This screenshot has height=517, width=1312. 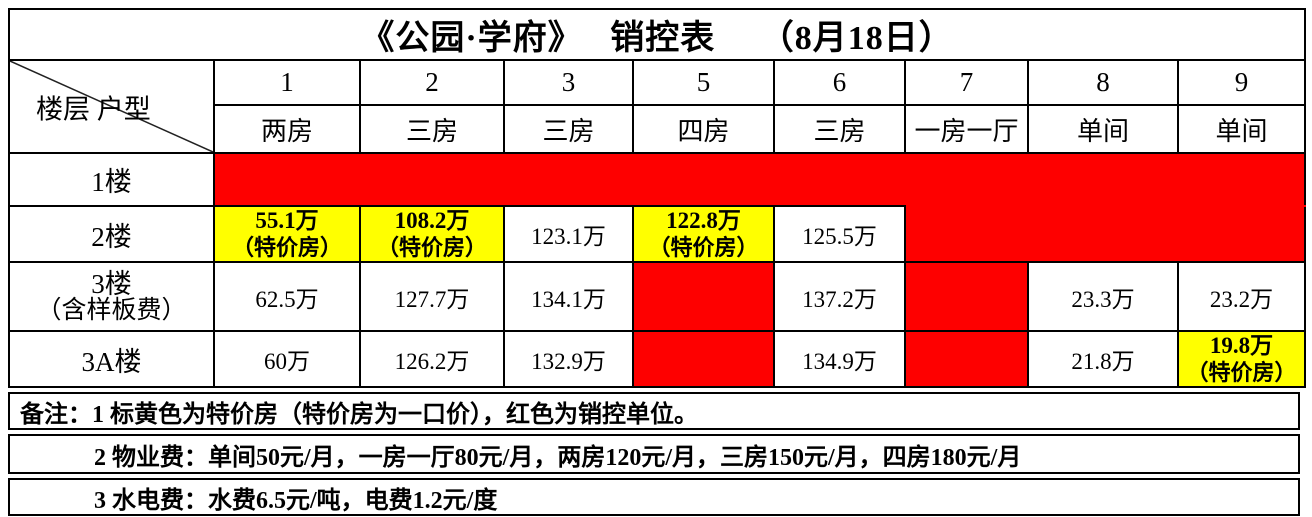 What do you see at coordinates (287, 359) in the screenshot?
I see `price-cell: 60万` at bounding box center [287, 359].